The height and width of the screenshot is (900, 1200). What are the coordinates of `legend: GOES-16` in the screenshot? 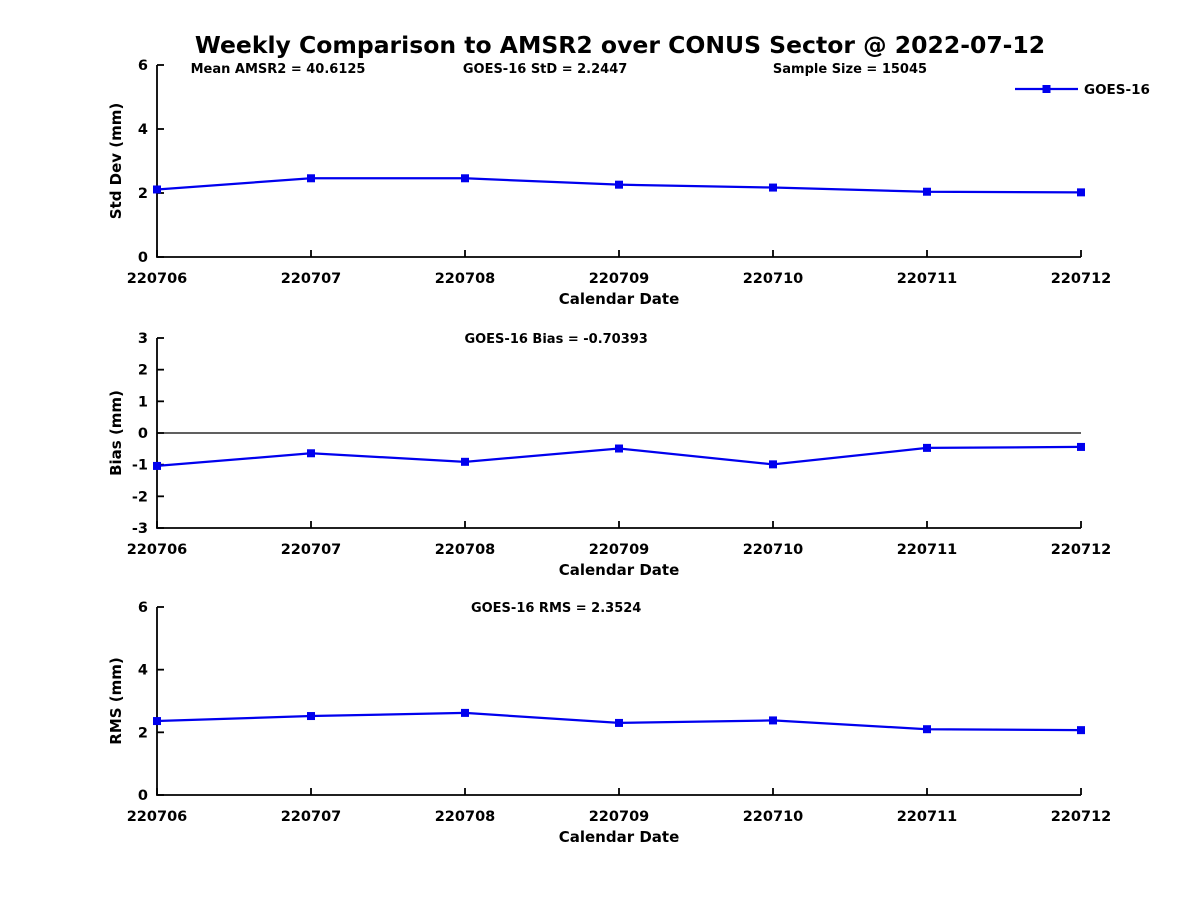 It's located at (1082, 90).